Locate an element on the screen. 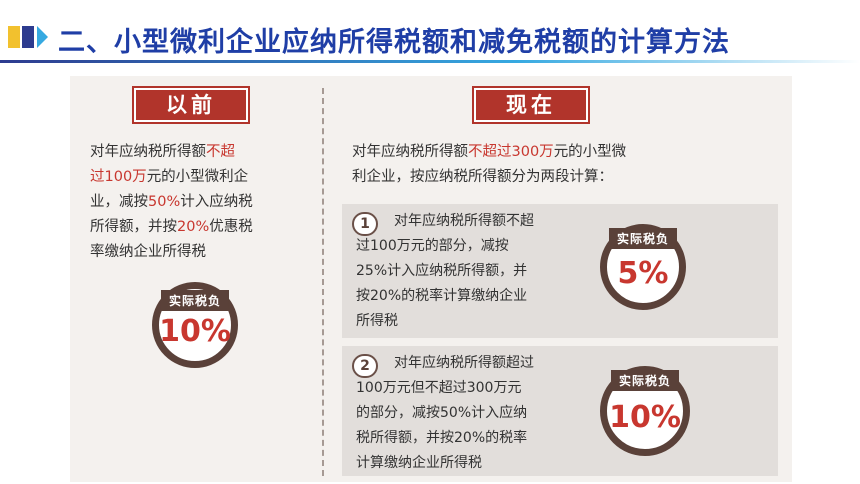 The height and width of the screenshot is (484, 860). before-tax-badge: 实际税负 10% is located at coordinates (195, 325).